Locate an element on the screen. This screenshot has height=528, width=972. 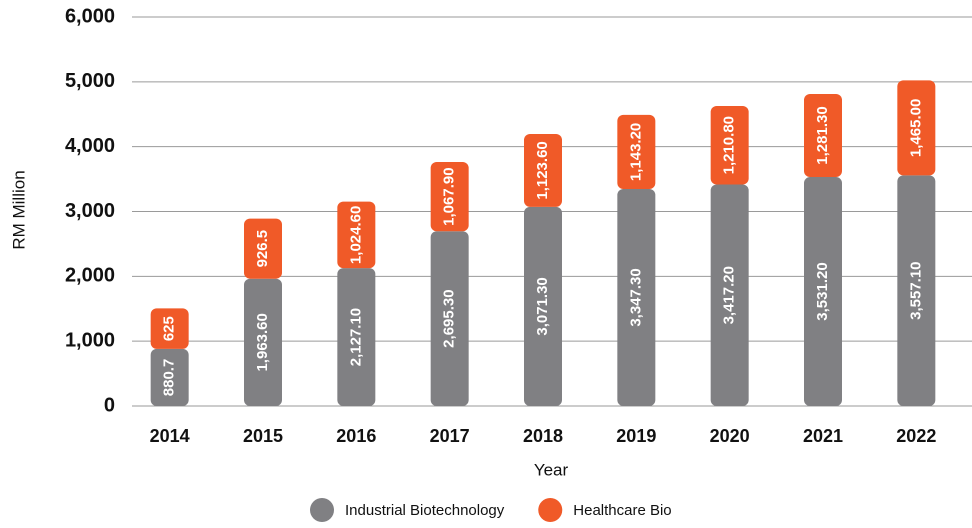
value-label: 1,281.30 is located at coordinates (822, 135).